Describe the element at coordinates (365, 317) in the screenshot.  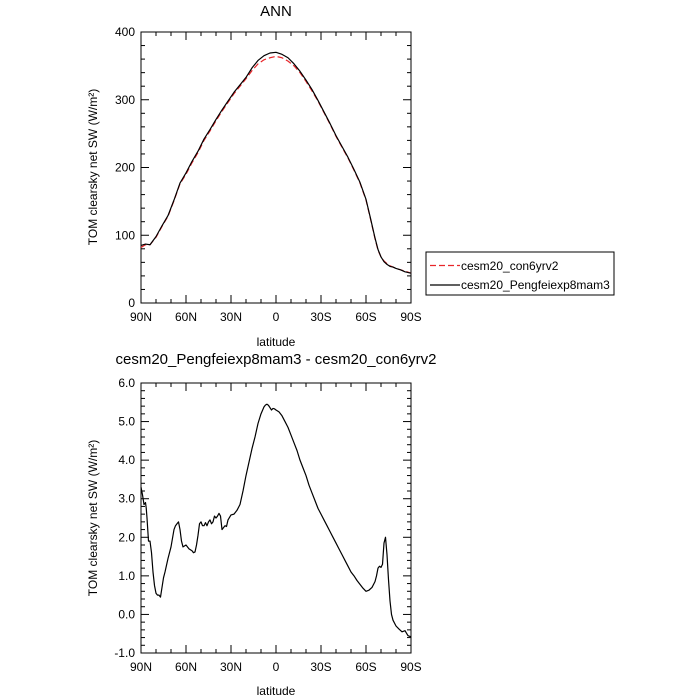
I see `top-x-tick-label-60s: 60S` at that location.